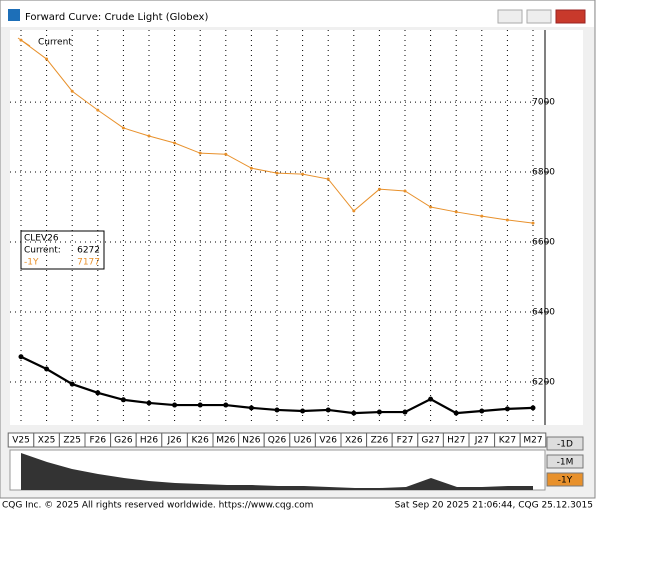 The image size is (665, 577). I want to click on info-symbol: CLEV26, so click(41, 239).